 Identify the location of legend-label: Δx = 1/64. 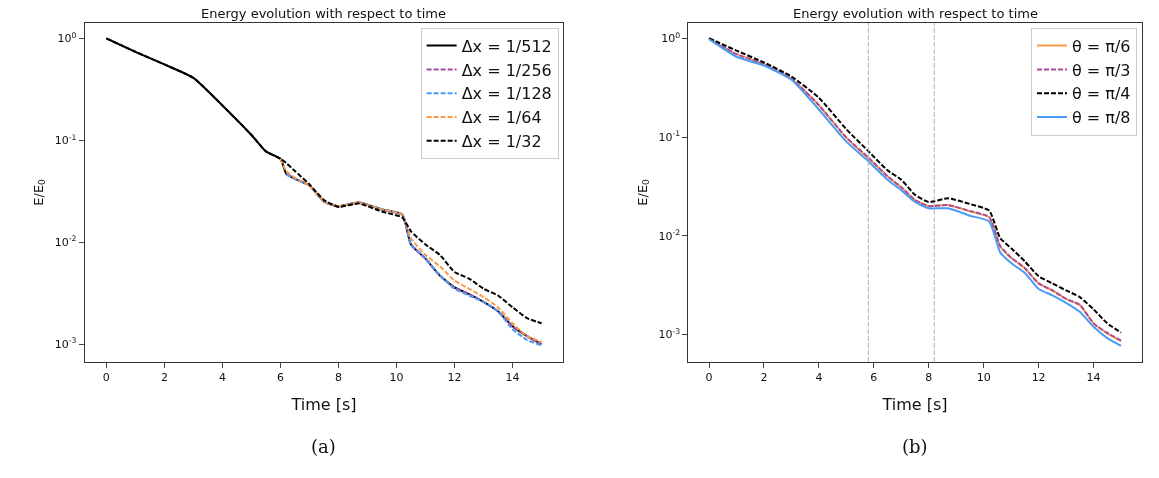
(501, 118).